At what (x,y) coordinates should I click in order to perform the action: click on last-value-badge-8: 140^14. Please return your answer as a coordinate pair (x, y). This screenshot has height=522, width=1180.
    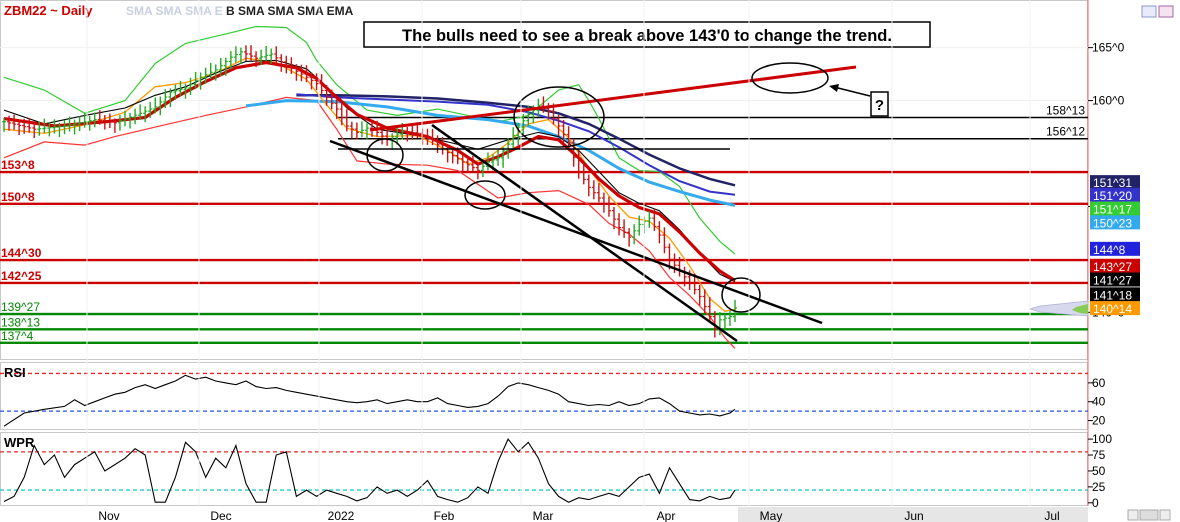
    Looking at the image, I should click on (1115, 308).